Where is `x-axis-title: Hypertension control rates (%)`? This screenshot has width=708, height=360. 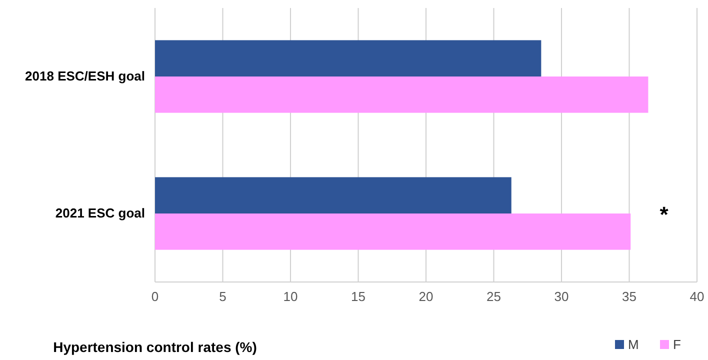
x-axis-title: Hypertension control rates (%) is located at coordinates (155, 347).